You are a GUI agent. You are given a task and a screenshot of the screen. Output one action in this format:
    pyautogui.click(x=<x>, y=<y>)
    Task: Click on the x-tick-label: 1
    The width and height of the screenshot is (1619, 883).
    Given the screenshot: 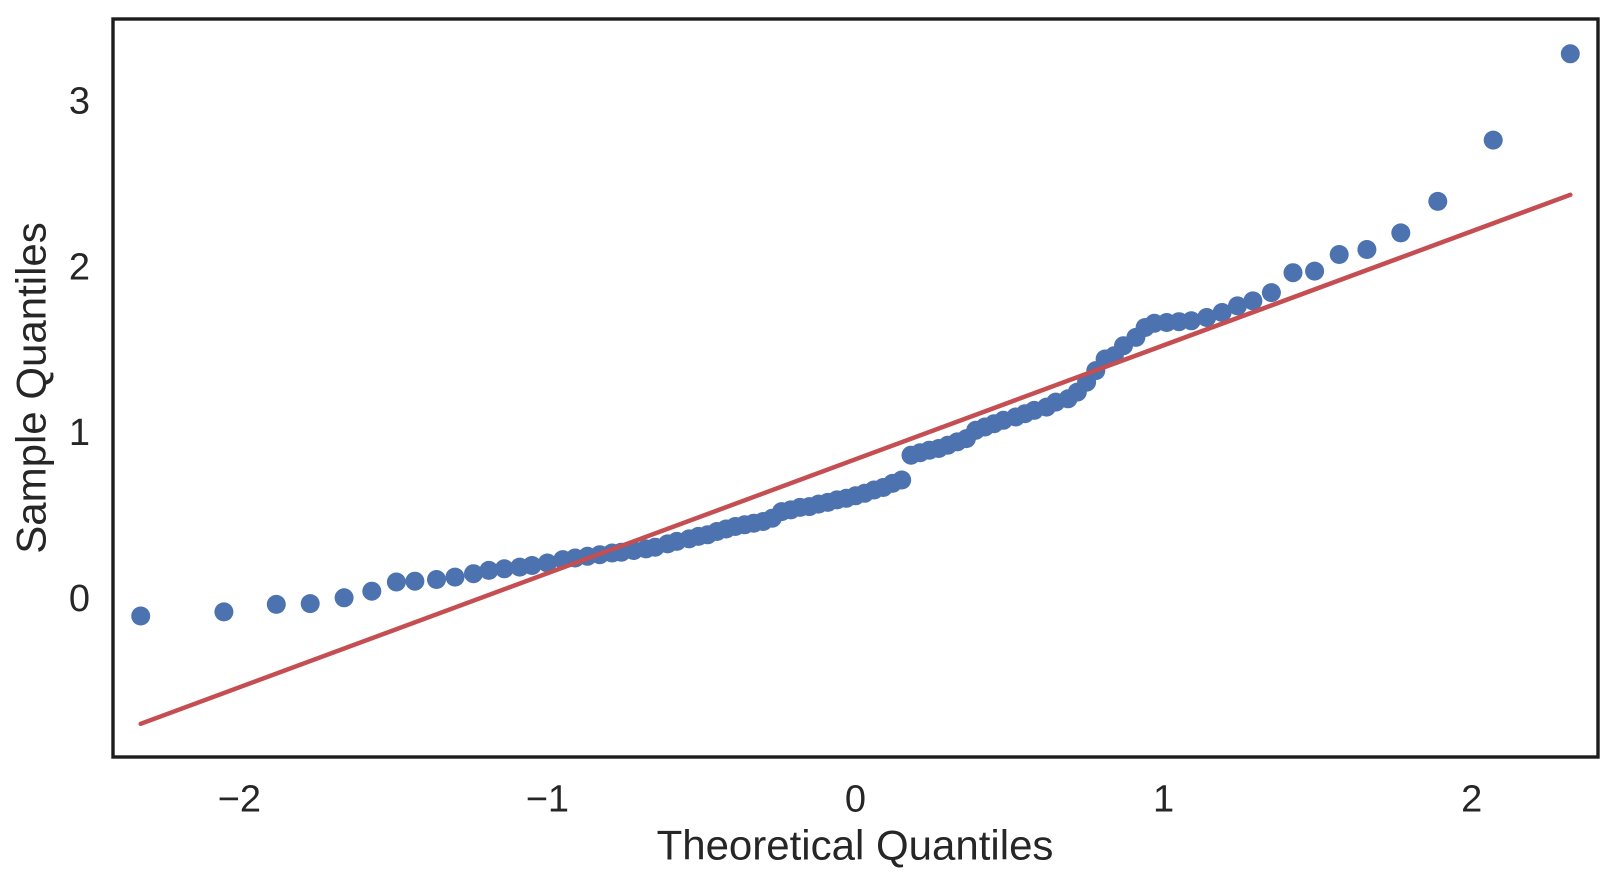 What is the action you would take?
    pyautogui.click(x=1163, y=799)
    